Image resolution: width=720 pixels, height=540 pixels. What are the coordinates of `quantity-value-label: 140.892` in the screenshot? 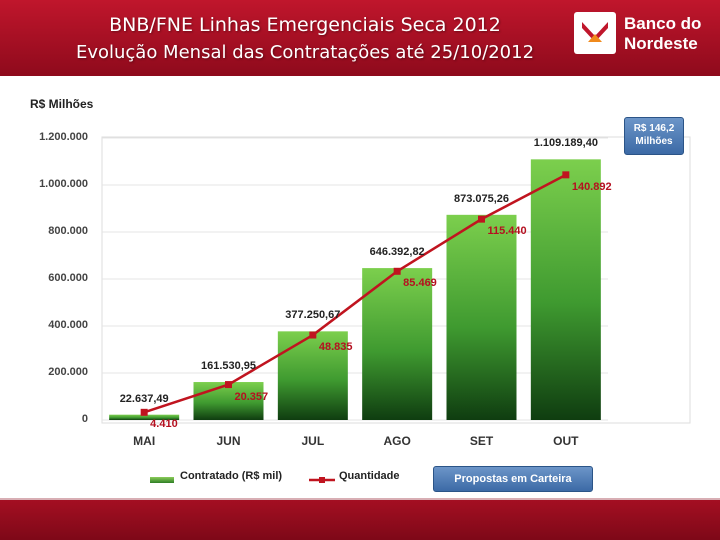 It's located at (591, 186).